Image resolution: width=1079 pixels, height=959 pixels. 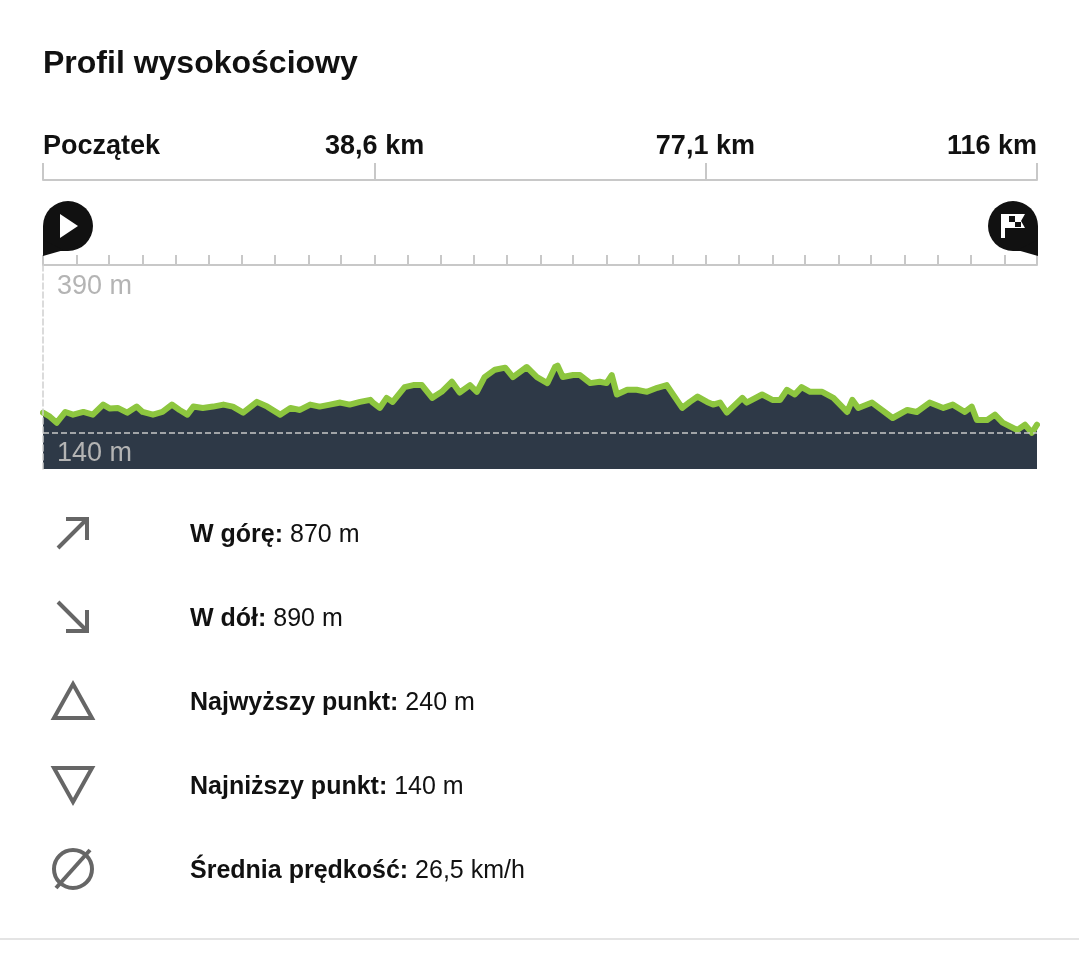 What do you see at coordinates (327, 785) in the screenshot?
I see `text: Najniższy punkt: 140 m` at bounding box center [327, 785].